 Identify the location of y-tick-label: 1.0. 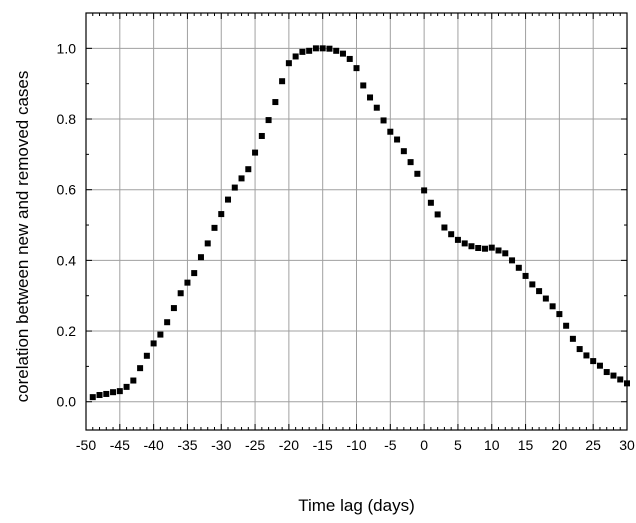
(67, 48).